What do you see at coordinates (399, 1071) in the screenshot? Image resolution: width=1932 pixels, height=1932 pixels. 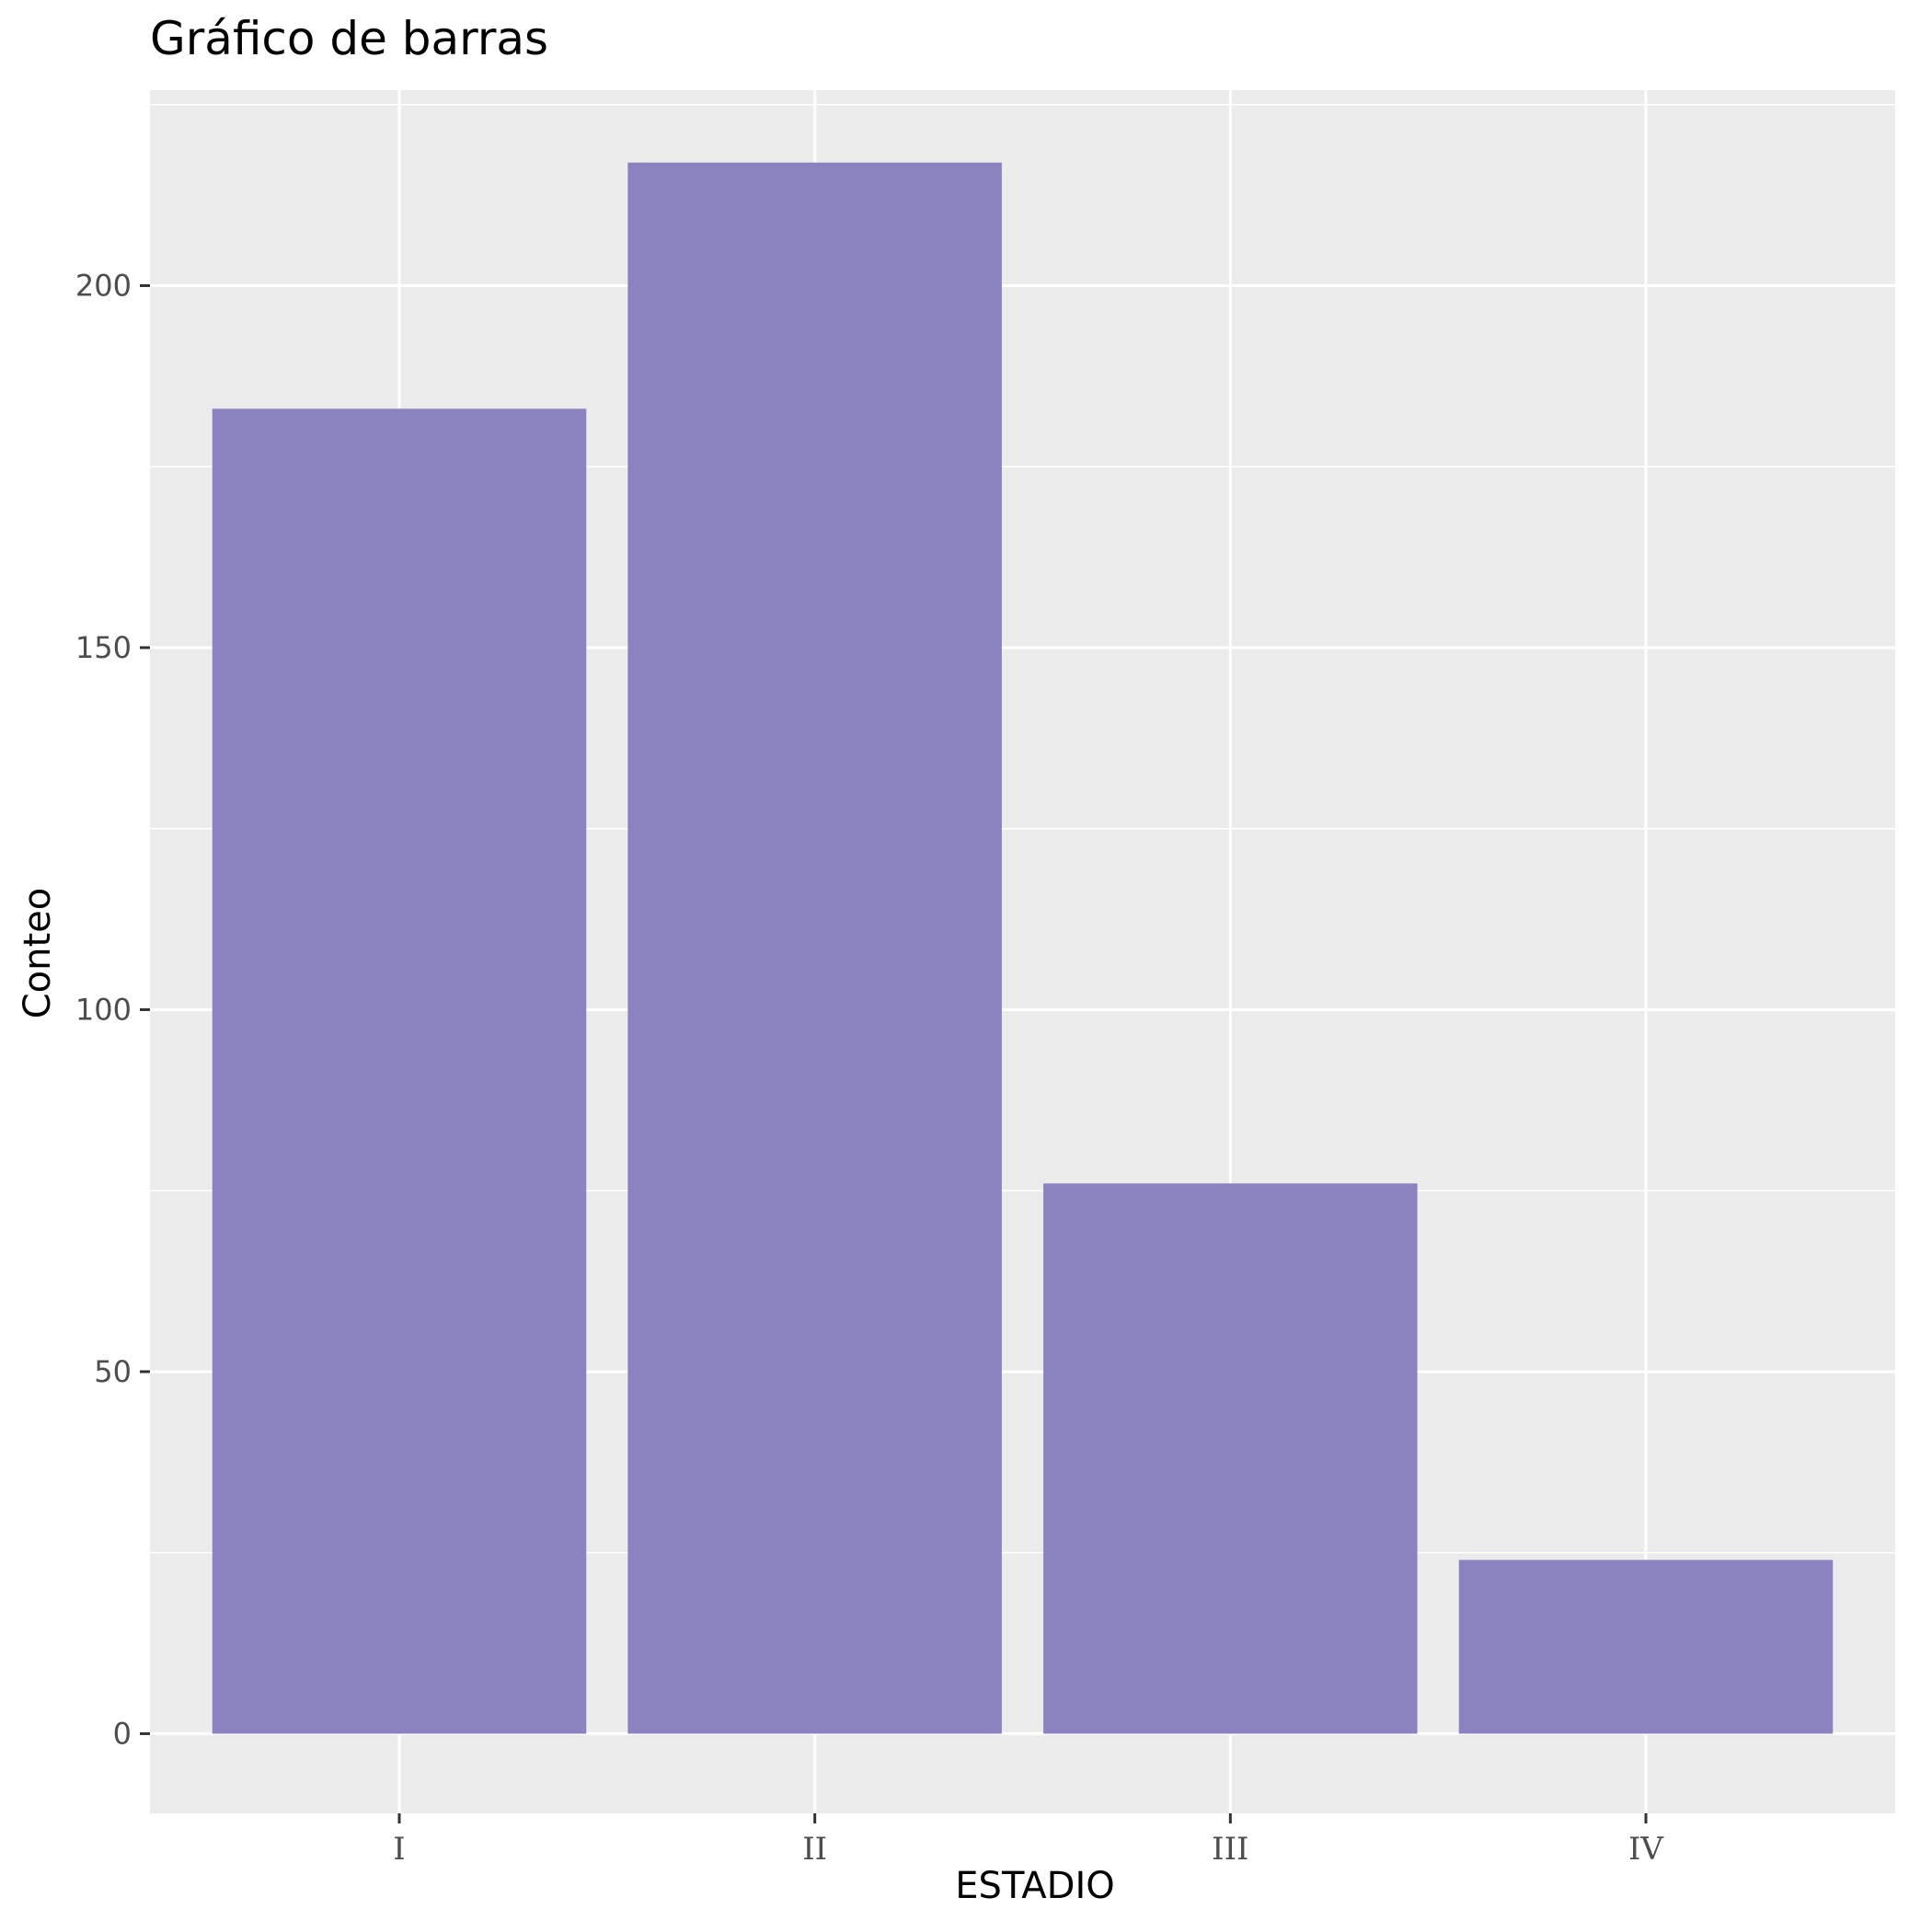 I see `bar-I` at bounding box center [399, 1071].